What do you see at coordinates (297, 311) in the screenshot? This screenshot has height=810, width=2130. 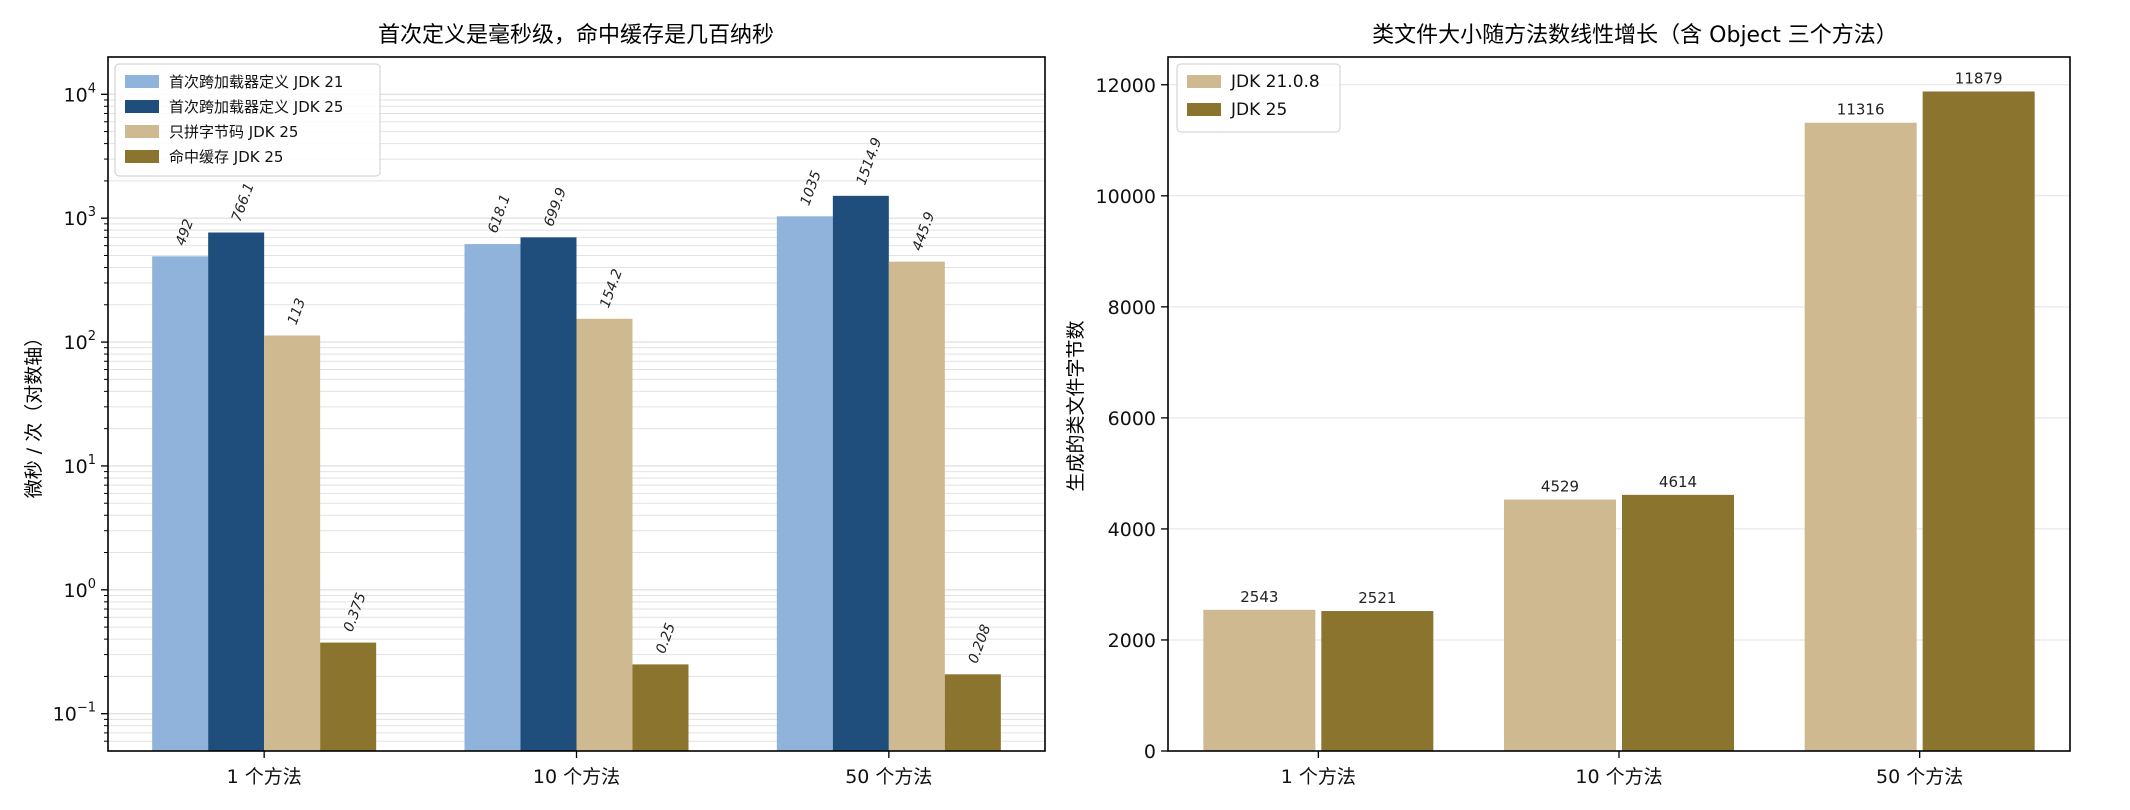 I see `data-label: 113` at bounding box center [297, 311].